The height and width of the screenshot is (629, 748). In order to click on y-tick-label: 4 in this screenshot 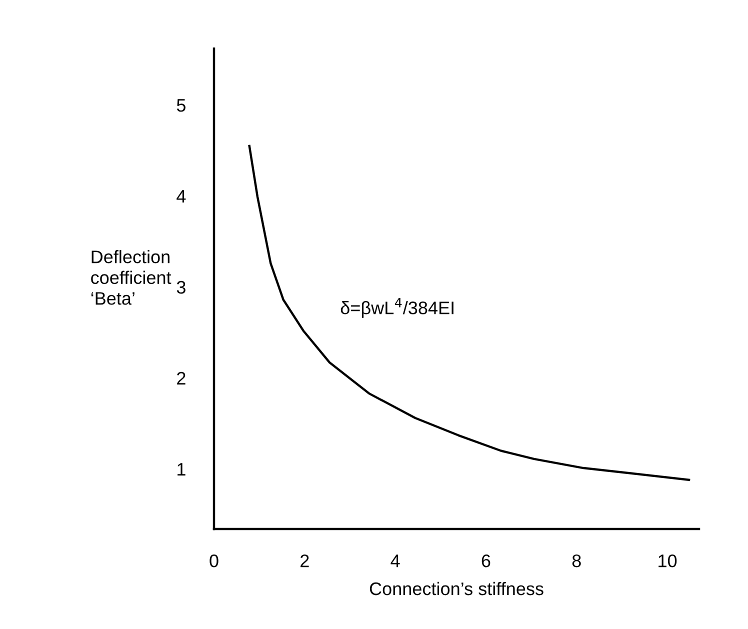, I will do `click(181, 196)`.